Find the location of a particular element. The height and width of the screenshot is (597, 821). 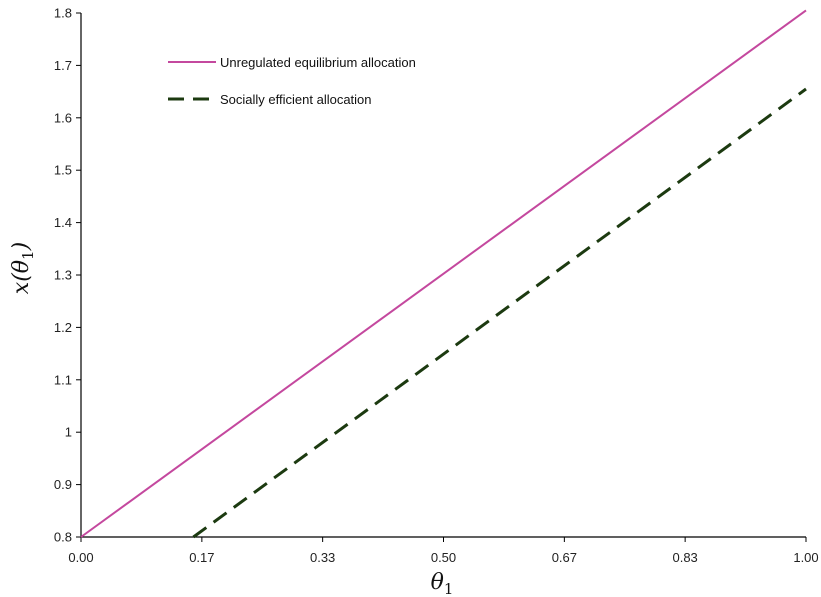

y-tick-label: 1.5 is located at coordinates (63, 170).